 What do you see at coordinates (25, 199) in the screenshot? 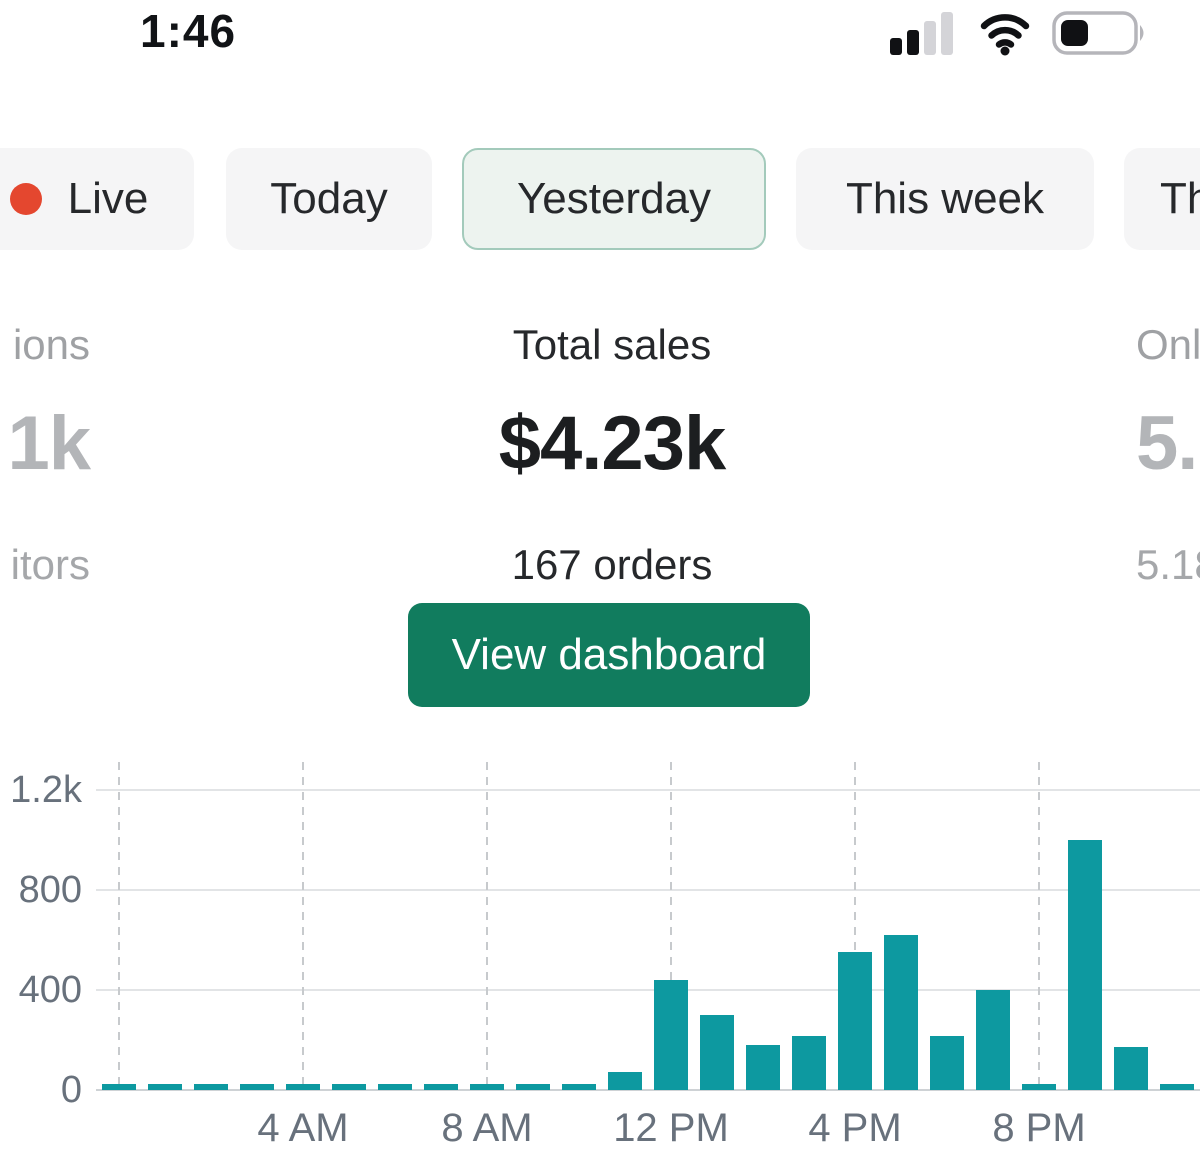
I see `live-dot-icon` at bounding box center [25, 199].